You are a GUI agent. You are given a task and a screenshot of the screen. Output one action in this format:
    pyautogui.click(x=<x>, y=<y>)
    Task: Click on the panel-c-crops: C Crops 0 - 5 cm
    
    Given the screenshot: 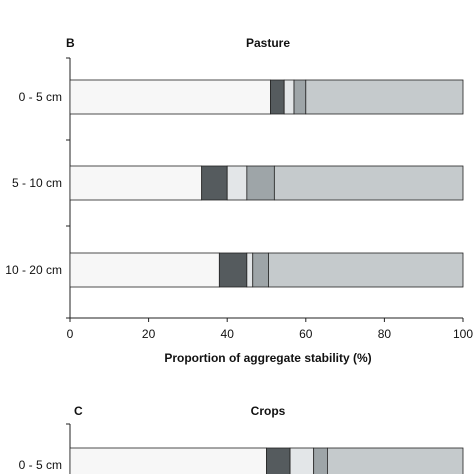 What is the action you would take?
    pyautogui.click(x=241, y=439)
    